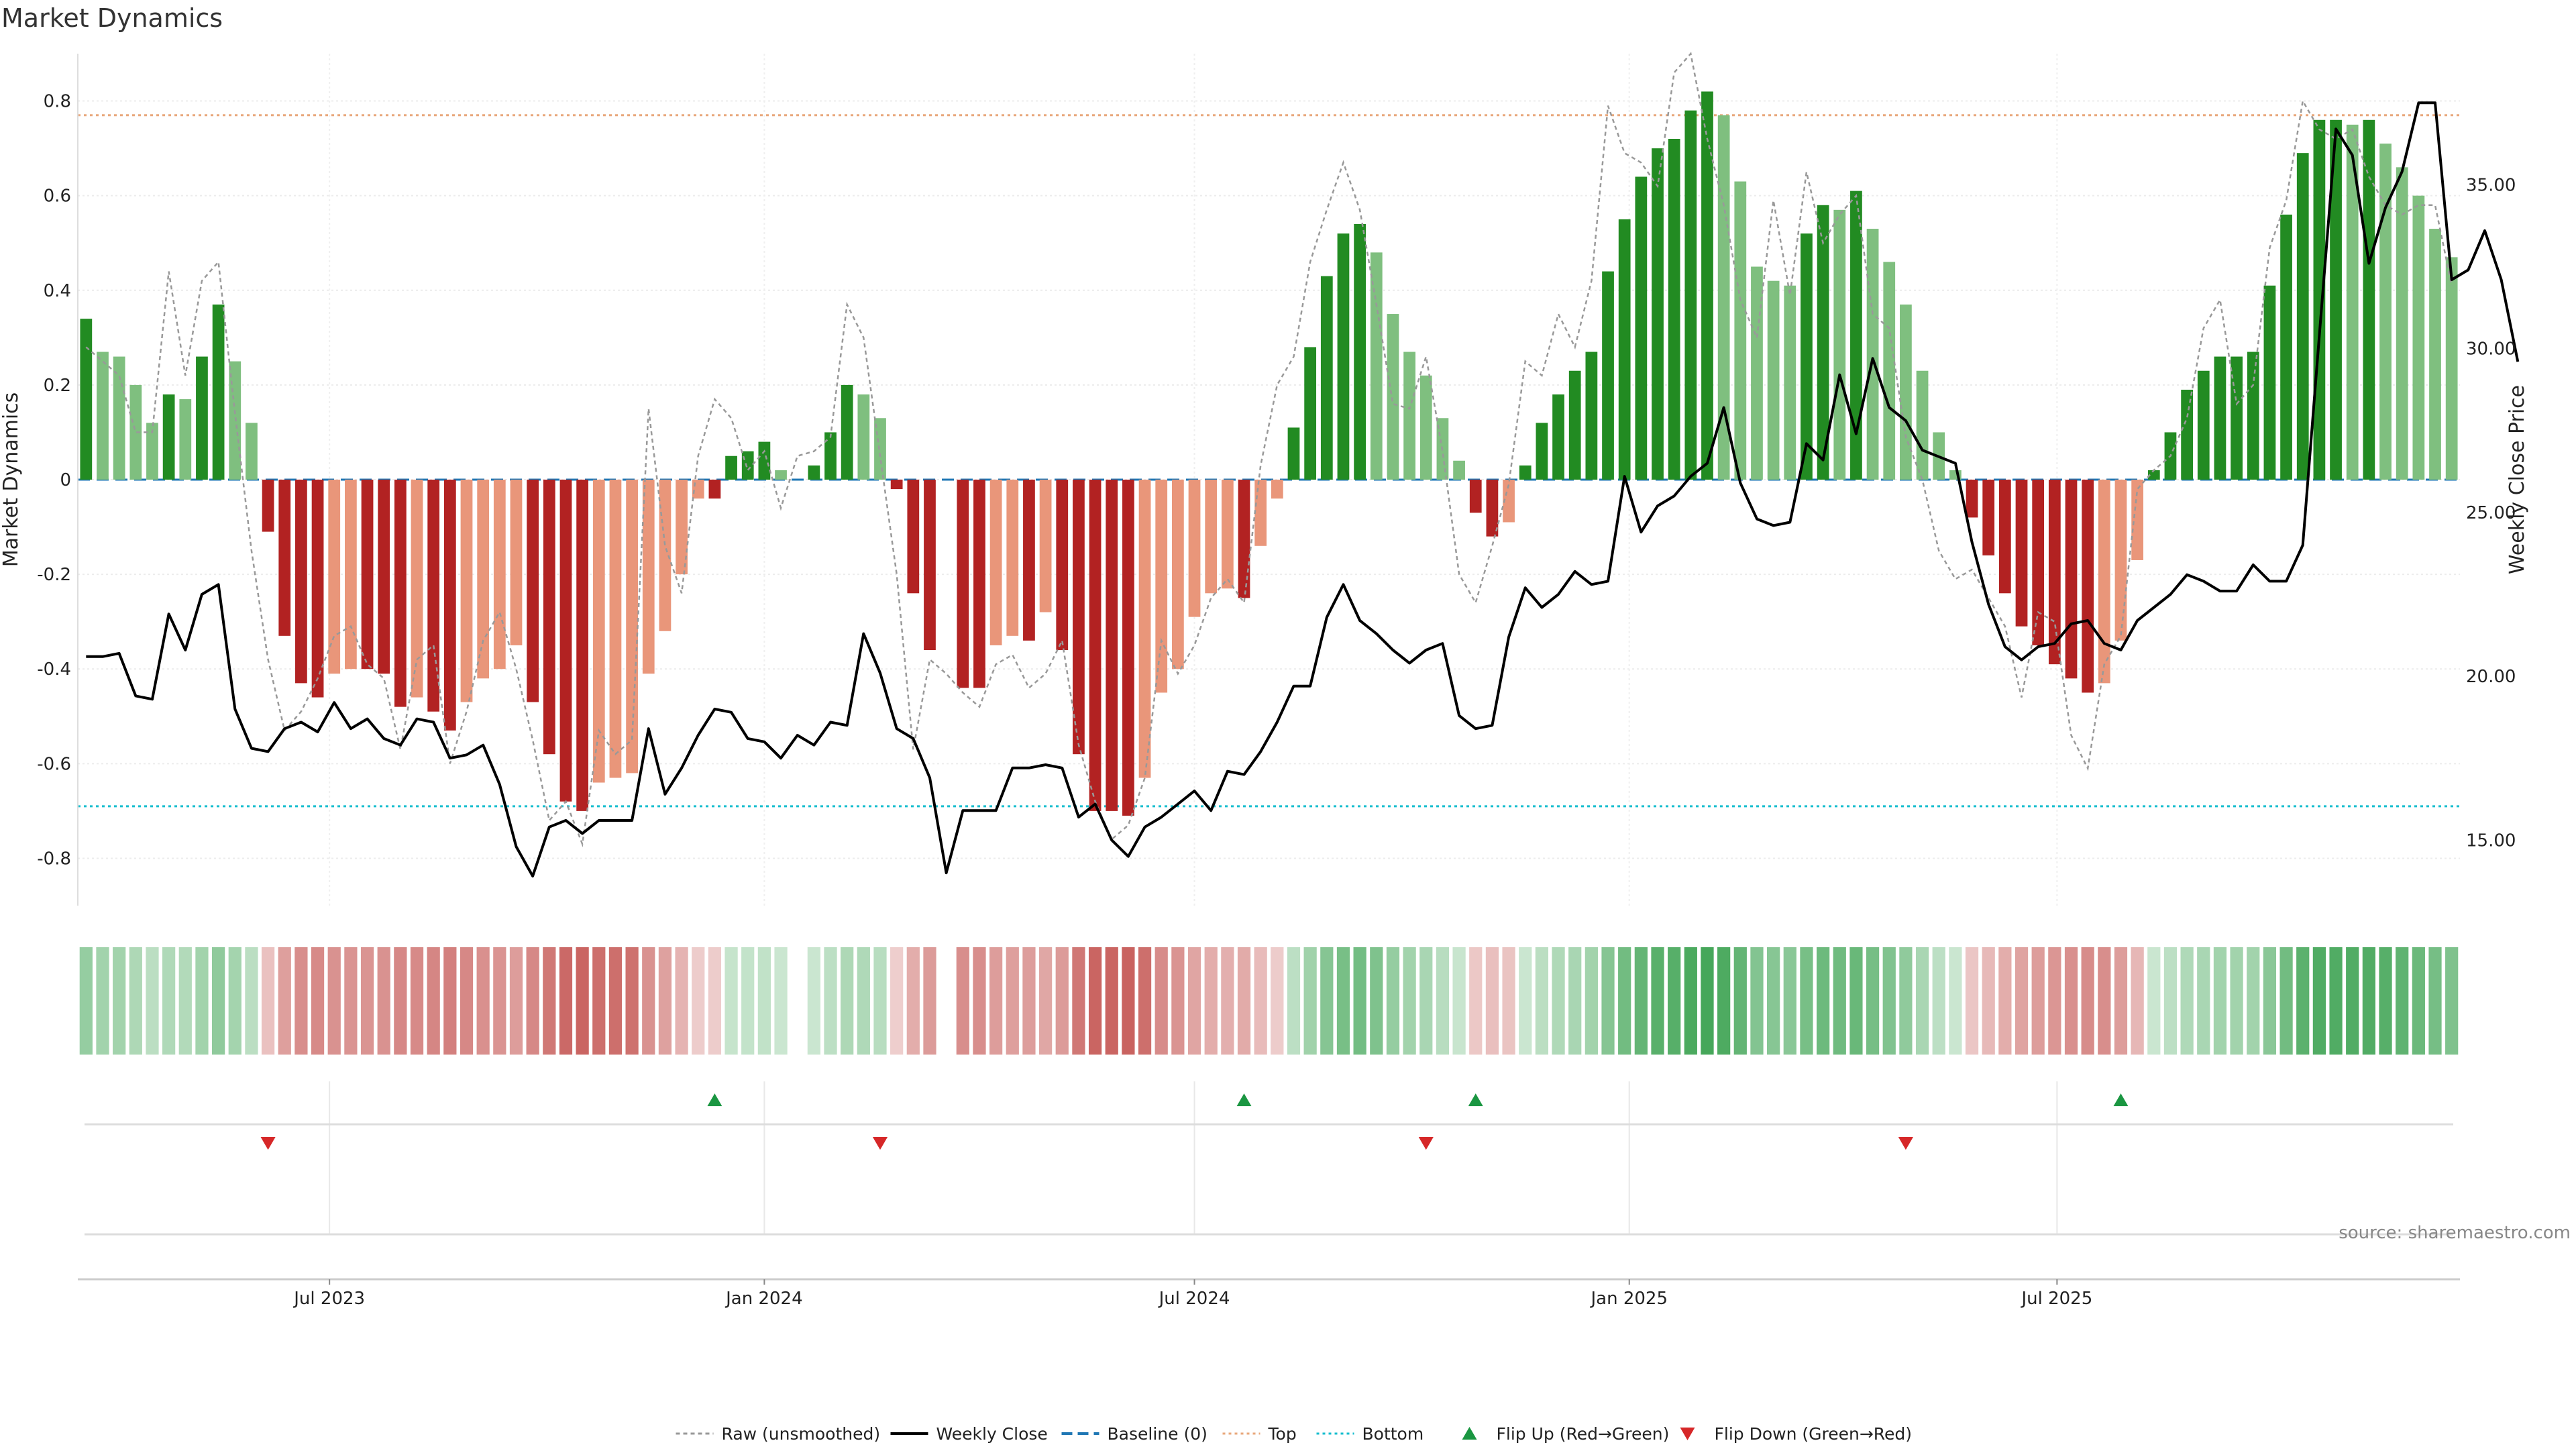  Describe the element at coordinates (328, 1299) in the screenshot. I see `x-tick-label: Jul 2023` at that location.